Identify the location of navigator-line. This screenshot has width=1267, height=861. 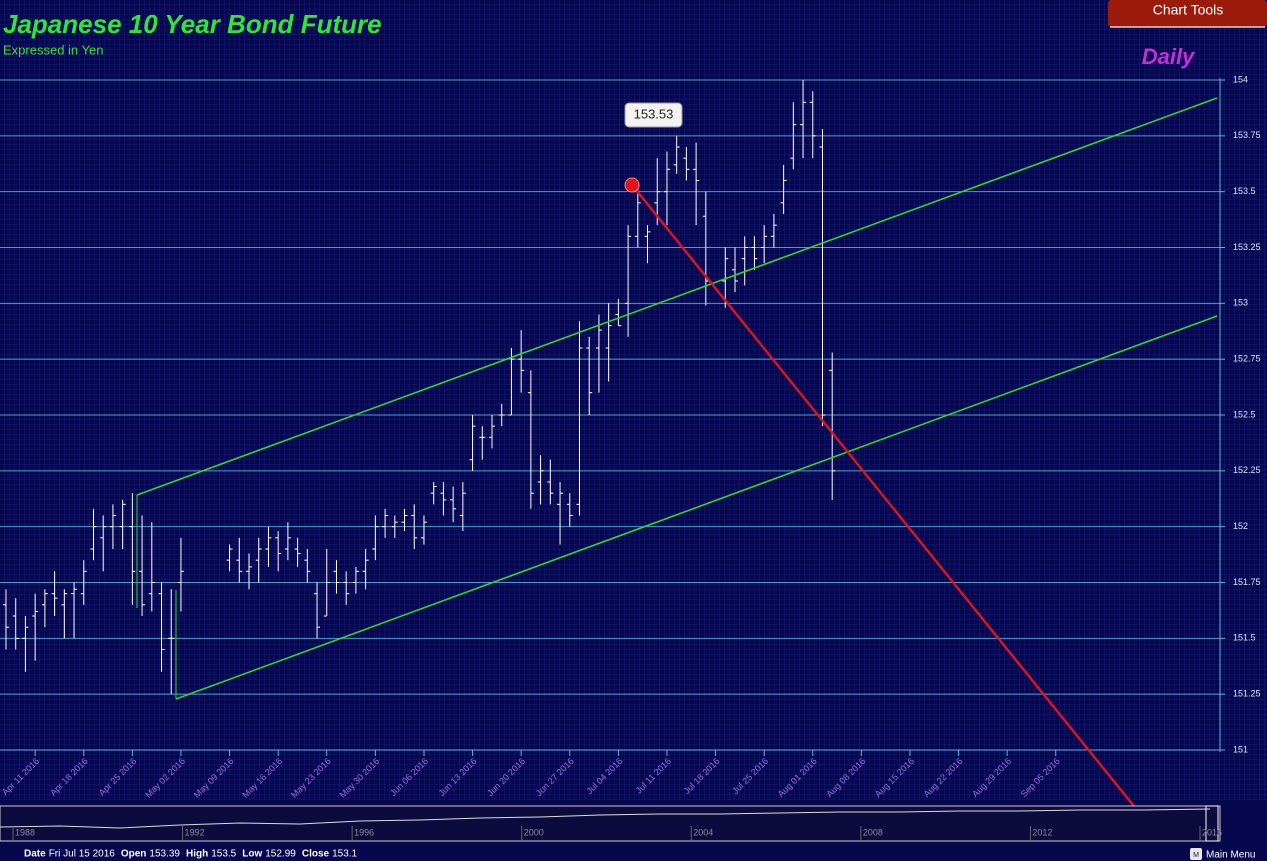
(605, 818).